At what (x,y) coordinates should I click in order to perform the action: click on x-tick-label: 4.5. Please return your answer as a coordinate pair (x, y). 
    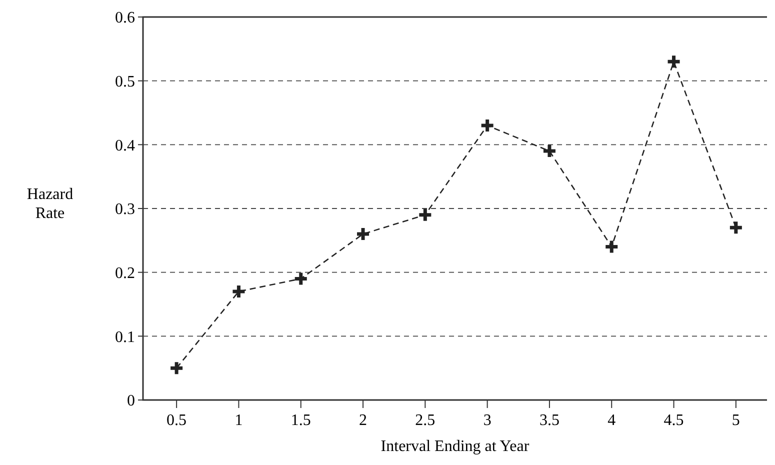
    Looking at the image, I should click on (674, 420).